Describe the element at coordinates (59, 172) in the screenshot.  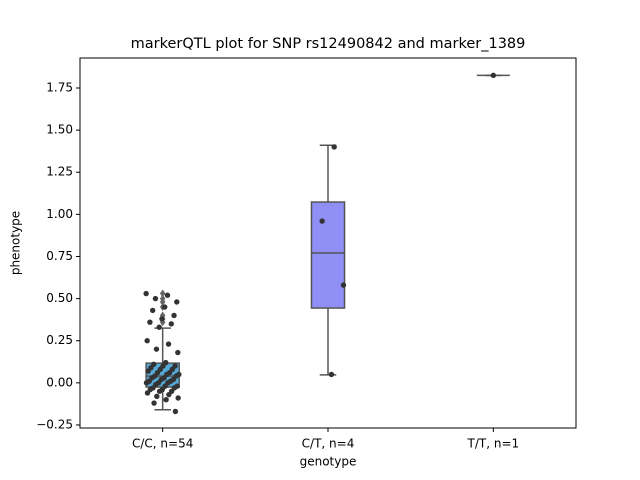
I see `y-tick-label: 1.25` at that location.